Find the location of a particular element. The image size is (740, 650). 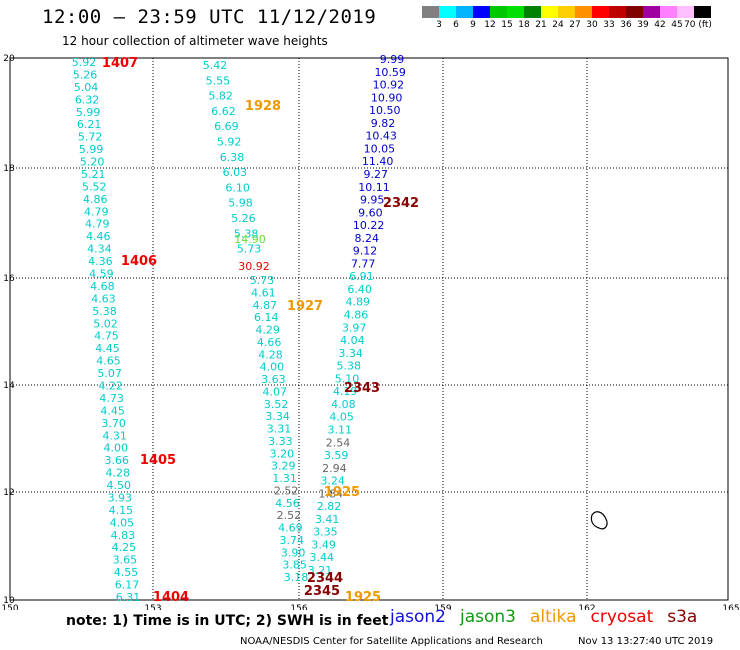

lat-tick-label: 10 is located at coordinates (9, 601).